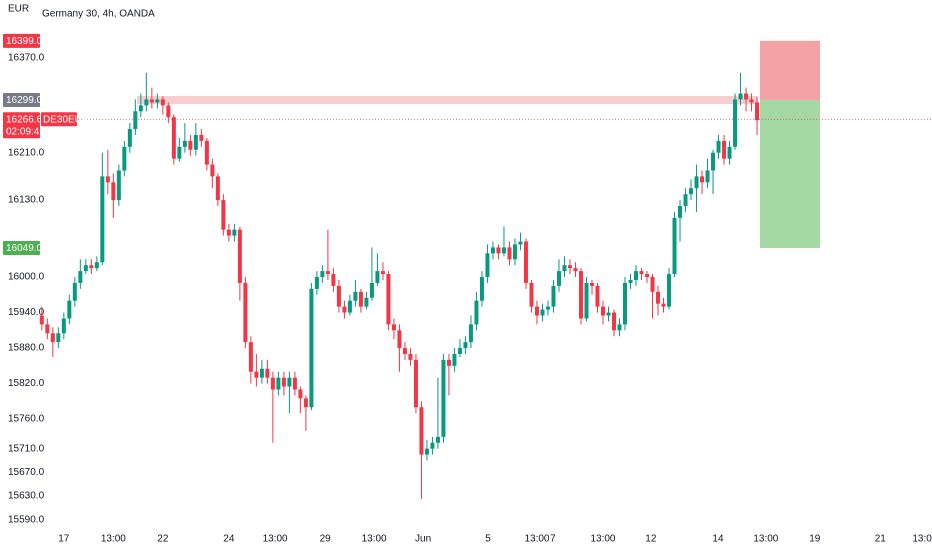 This screenshot has width=932, height=550. Describe the element at coordinates (447, 100) in the screenshot. I see `resistance-zone` at that location.